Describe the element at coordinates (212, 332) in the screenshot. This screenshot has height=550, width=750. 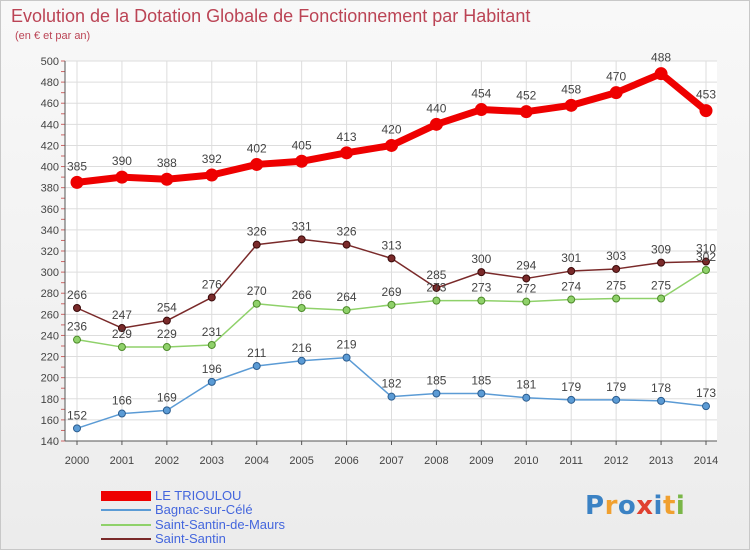
I see `data-label: 231` at that location.